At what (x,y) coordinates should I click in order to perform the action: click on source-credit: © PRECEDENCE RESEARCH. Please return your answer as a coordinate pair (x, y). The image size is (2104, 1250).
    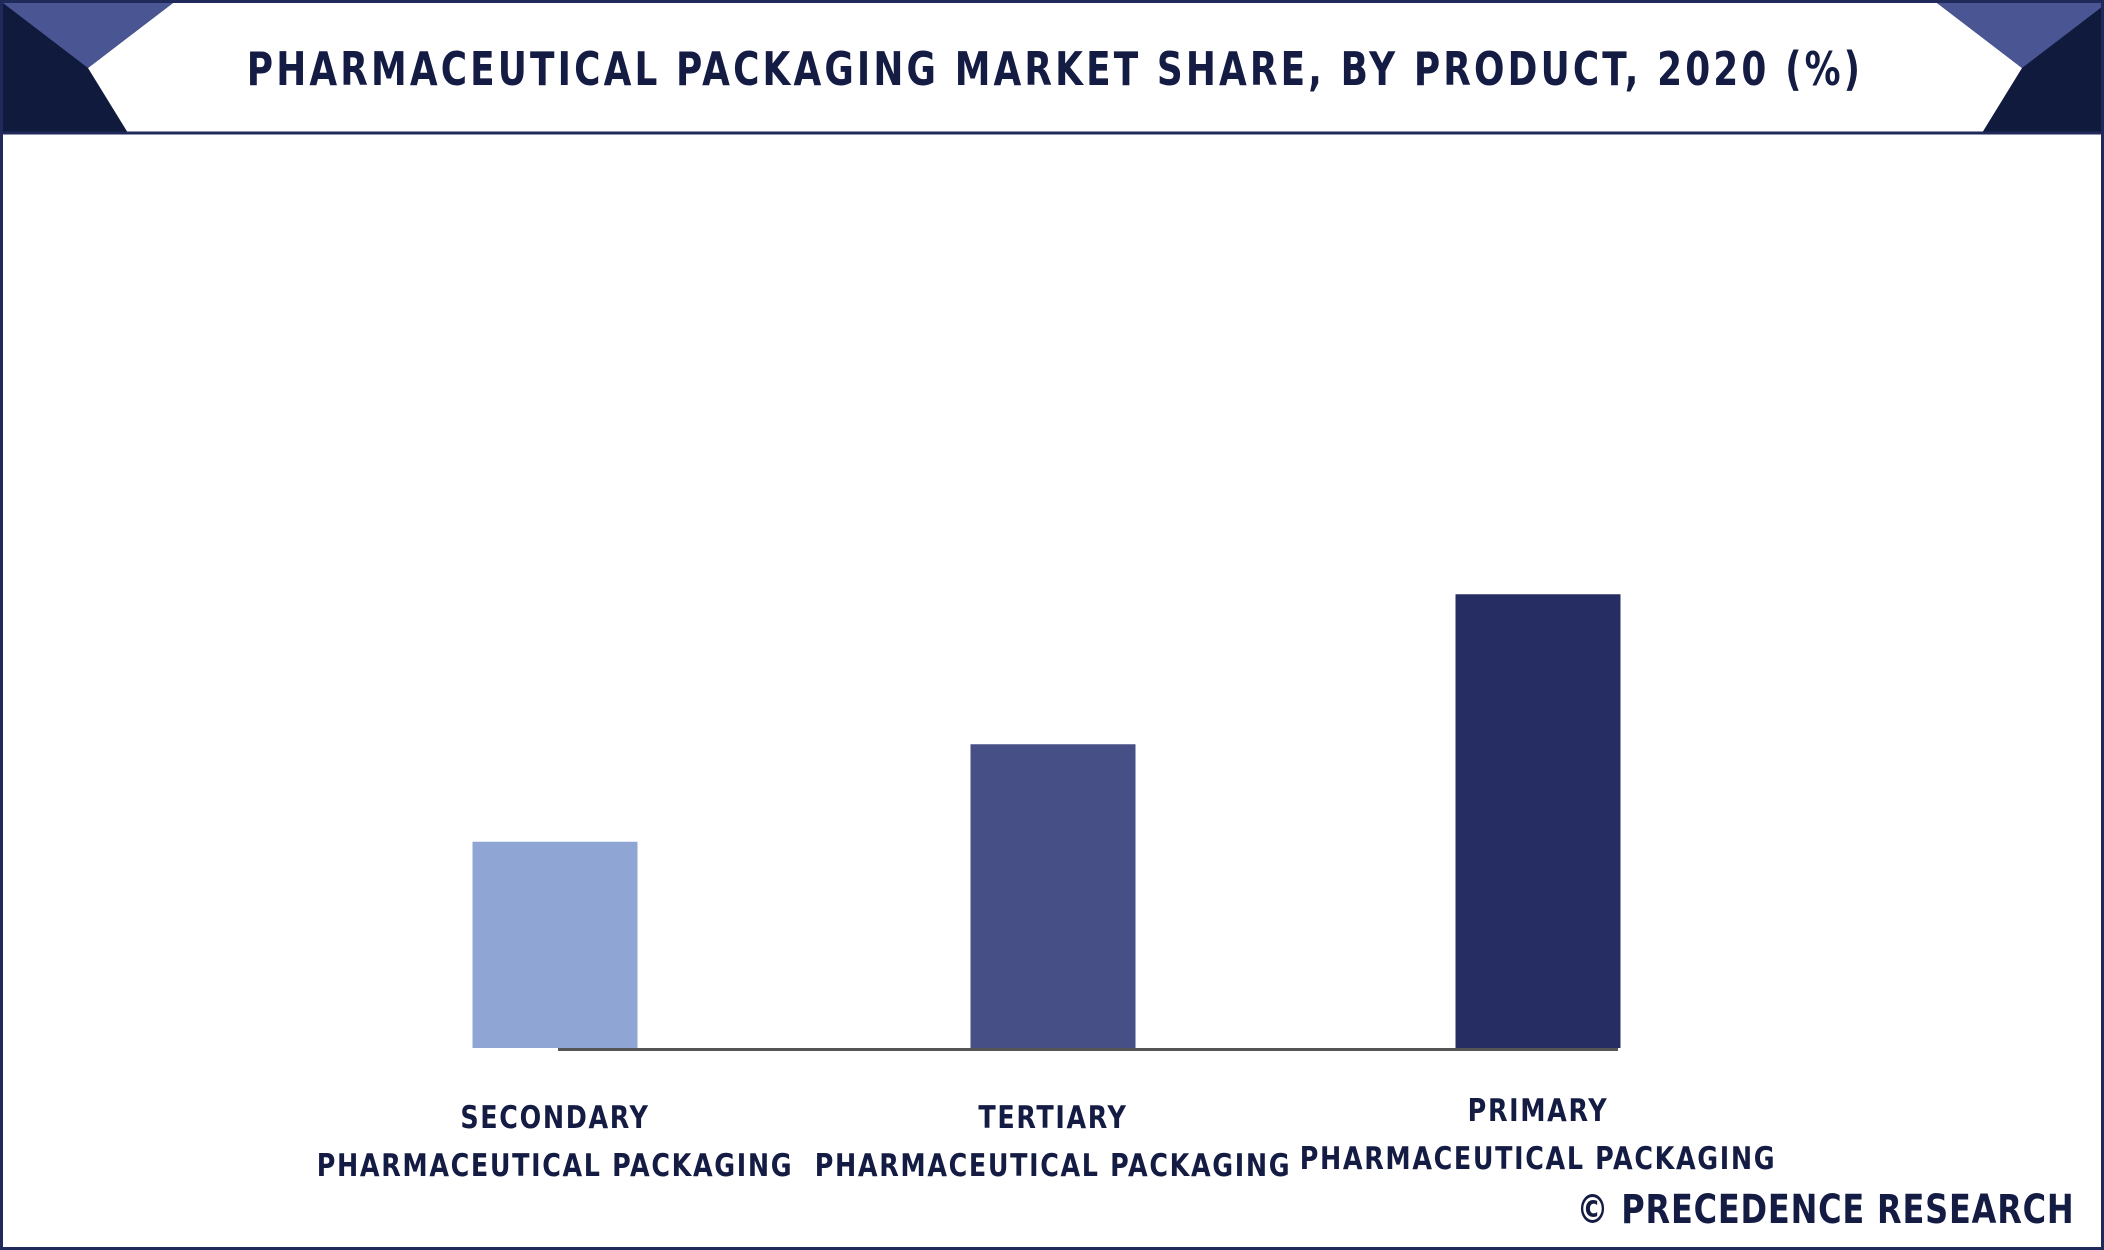
    Looking at the image, I should click on (1825, 1210).